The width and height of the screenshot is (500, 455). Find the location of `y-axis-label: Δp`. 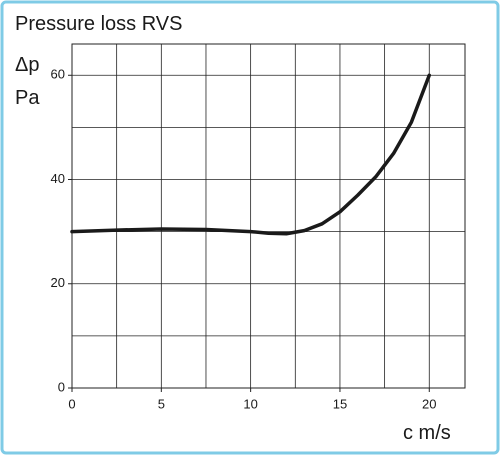

y-axis-label: Δp is located at coordinates (27, 65).